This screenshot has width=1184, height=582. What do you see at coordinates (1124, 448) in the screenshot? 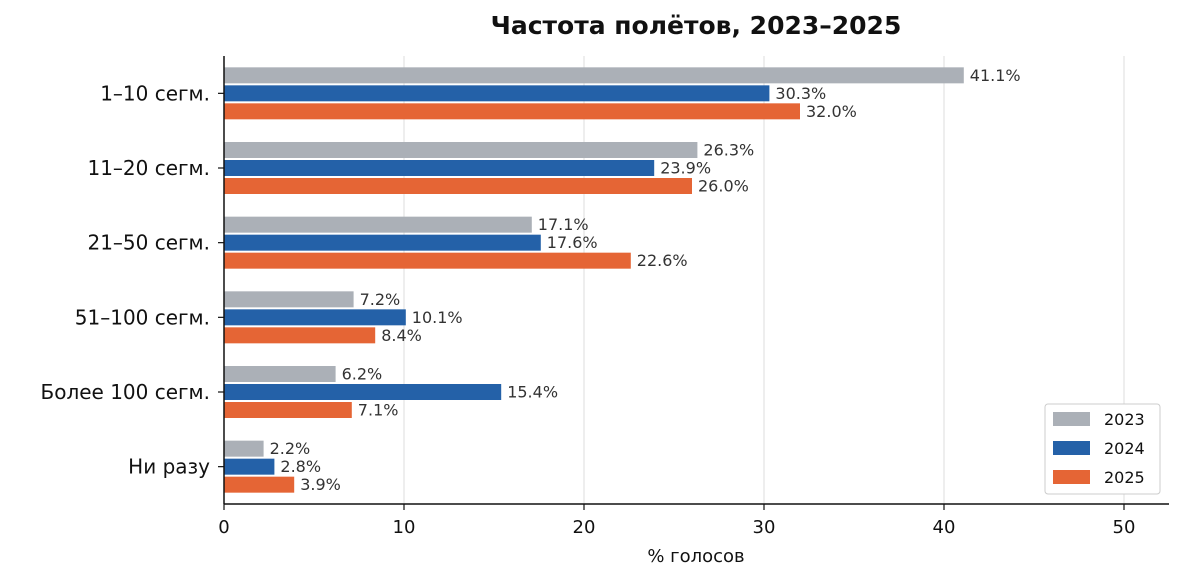
I see `legend-label: 2024` at bounding box center [1124, 448].